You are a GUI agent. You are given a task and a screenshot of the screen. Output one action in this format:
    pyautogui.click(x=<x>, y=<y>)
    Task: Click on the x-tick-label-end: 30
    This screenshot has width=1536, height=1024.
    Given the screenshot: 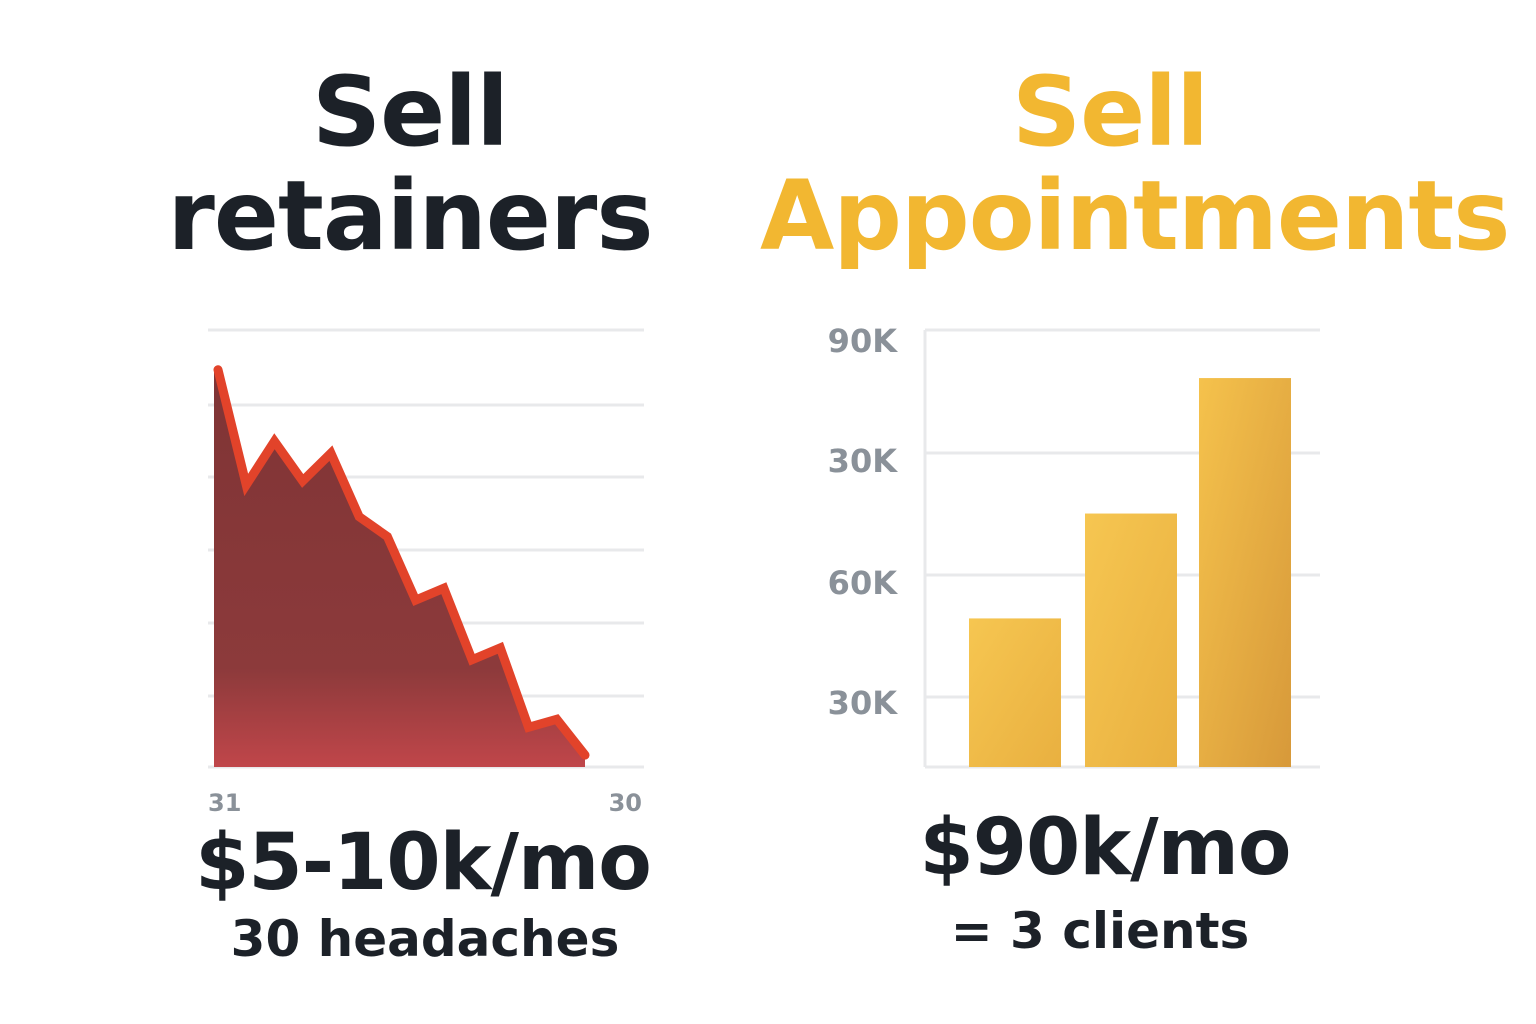 What is the action you would take?
    pyautogui.click(x=625, y=803)
    